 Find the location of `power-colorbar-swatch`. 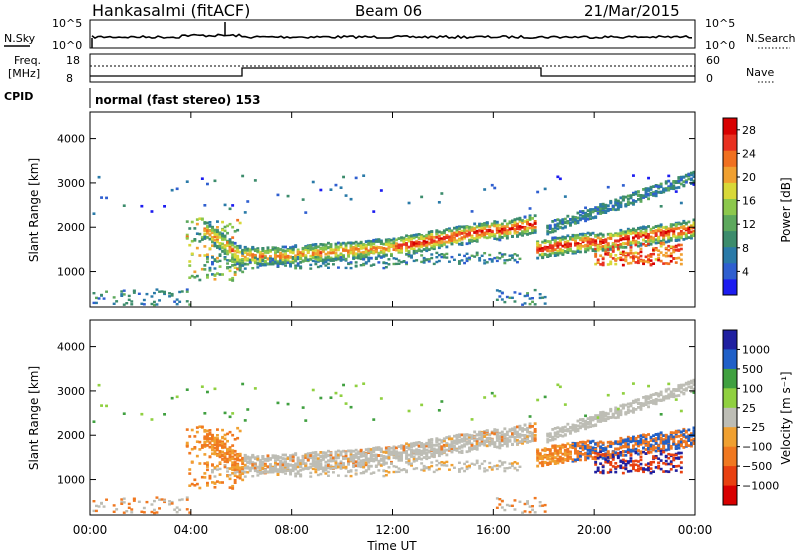

power-colorbar-swatch is located at coordinates (730, 271).